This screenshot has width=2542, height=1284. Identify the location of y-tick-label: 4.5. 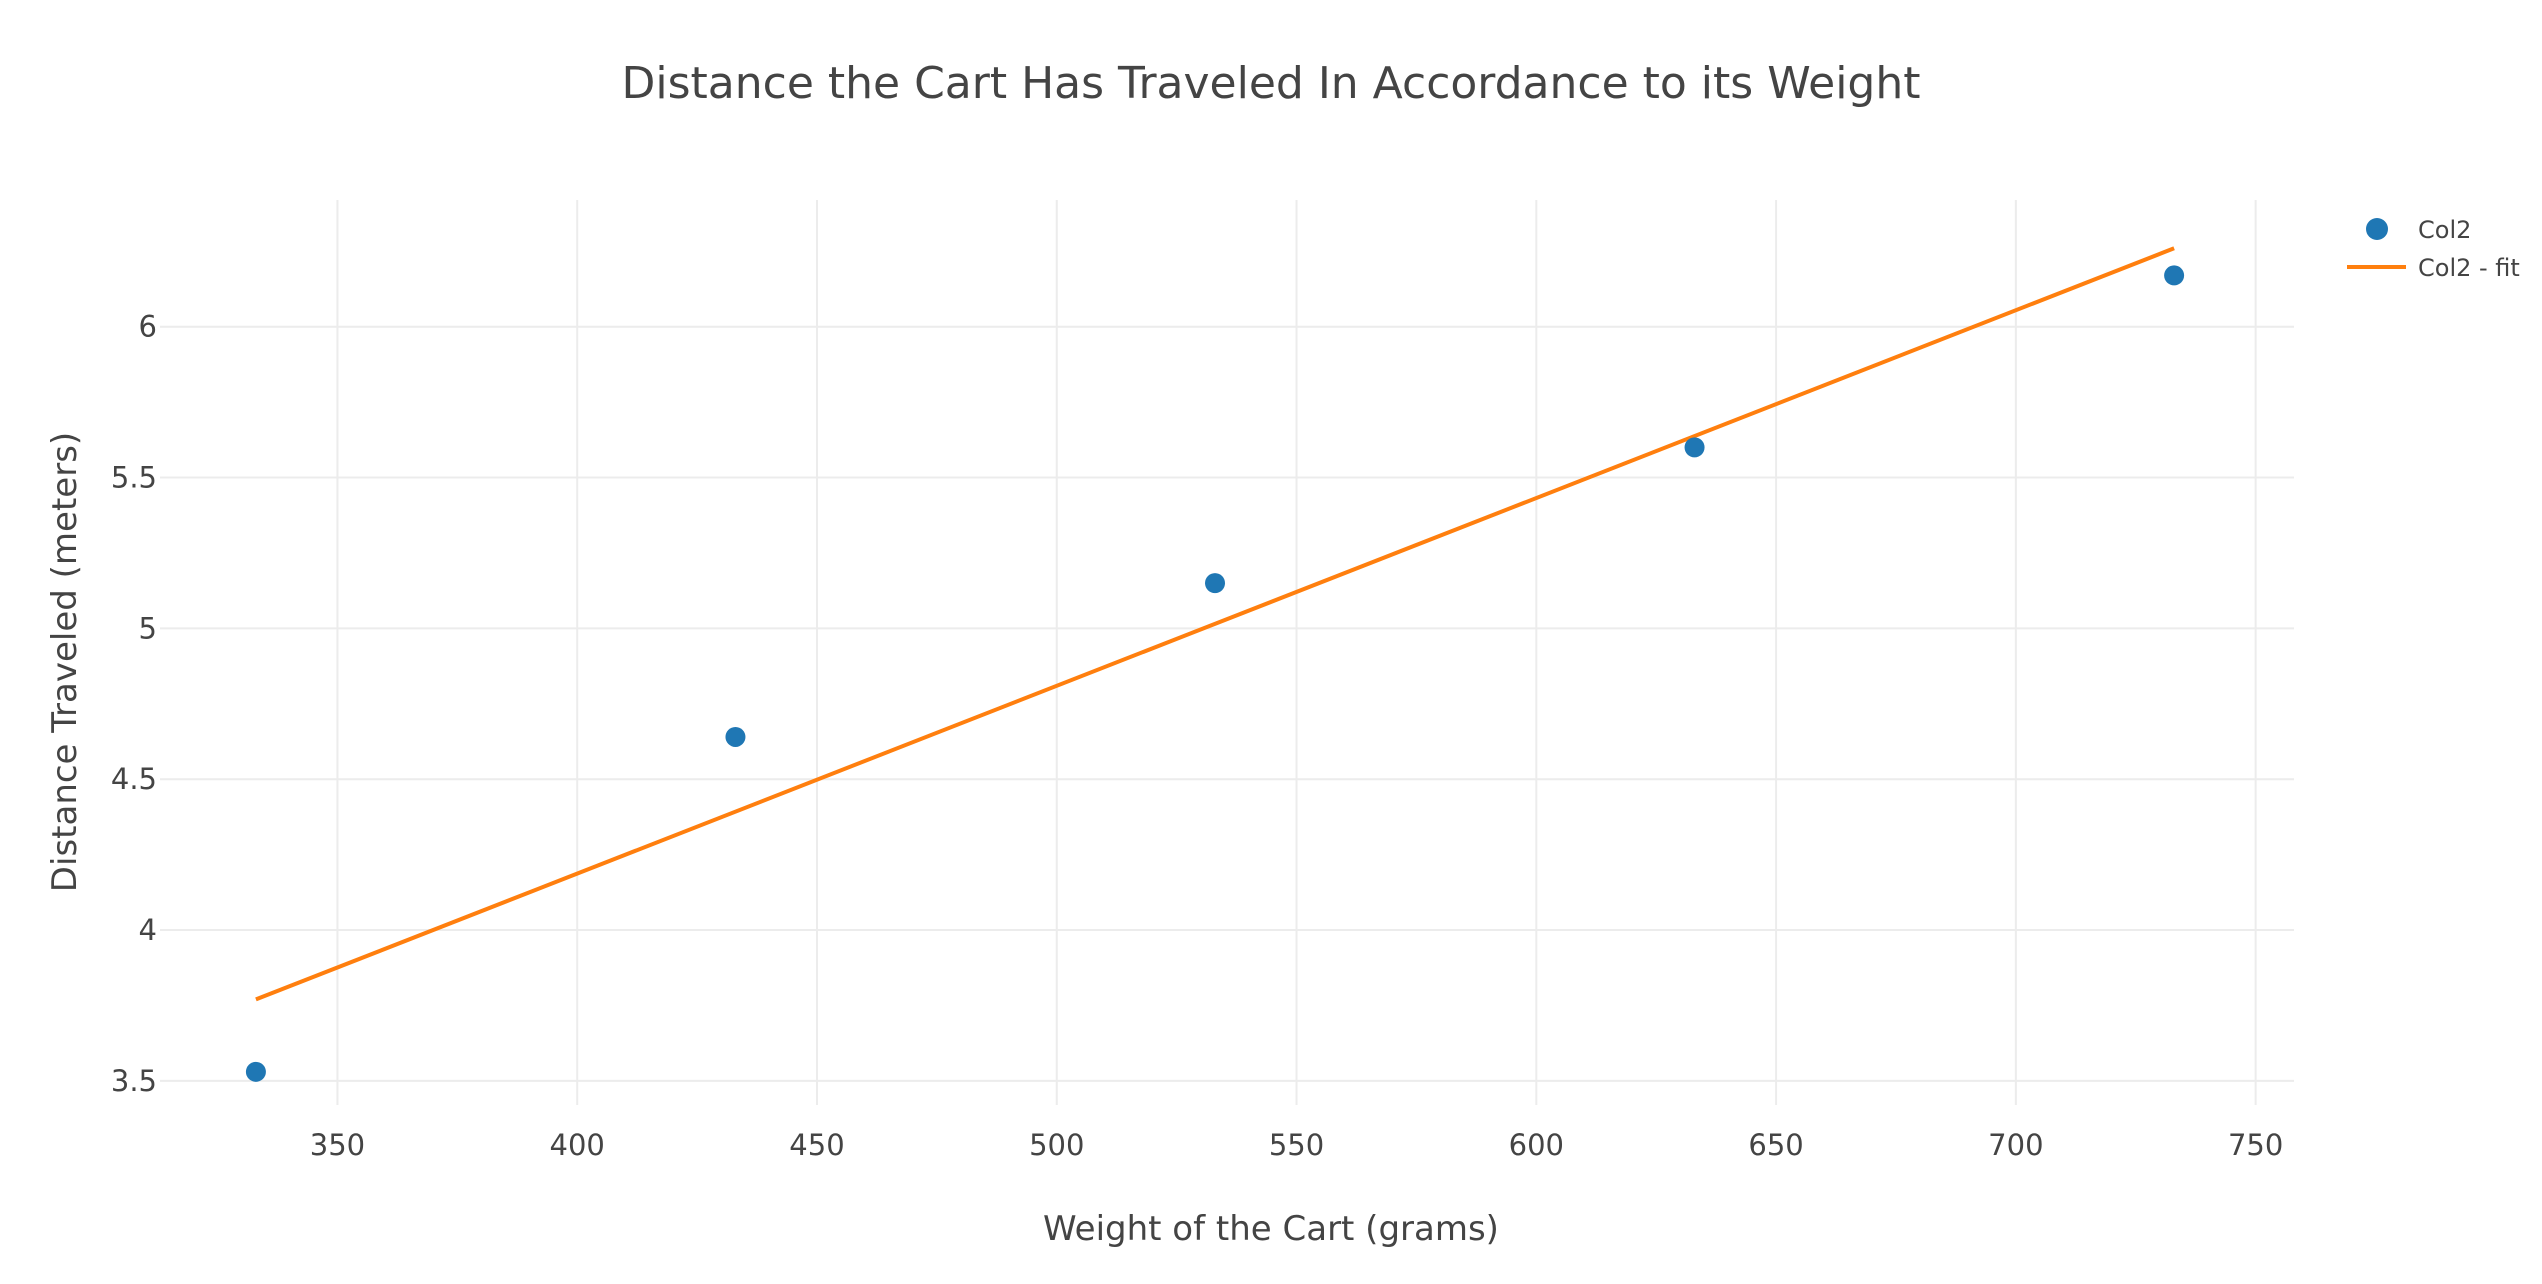
(134, 779).